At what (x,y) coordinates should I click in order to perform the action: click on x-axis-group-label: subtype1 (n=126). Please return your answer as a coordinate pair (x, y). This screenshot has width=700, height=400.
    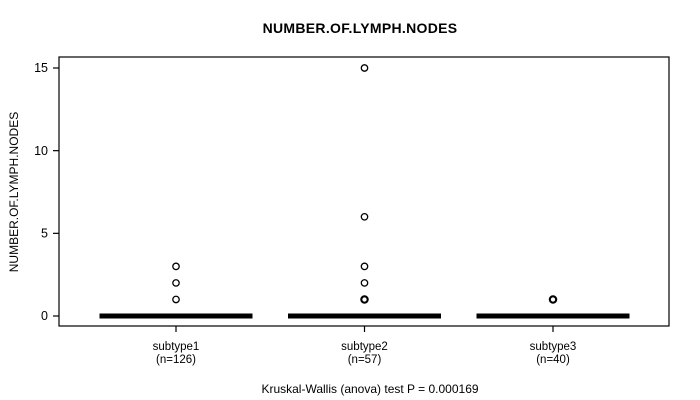
    Looking at the image, I should click on (176, 353).